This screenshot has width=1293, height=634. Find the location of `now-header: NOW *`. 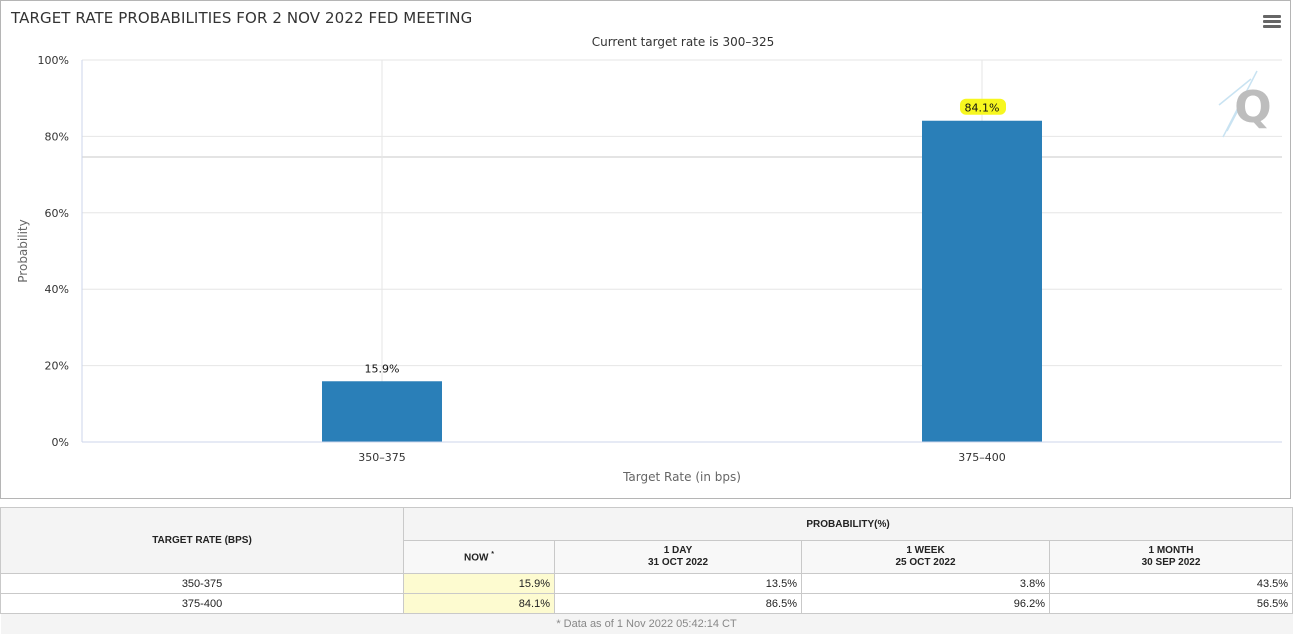

now-header: NOW * is located at coordinates (479, 557).